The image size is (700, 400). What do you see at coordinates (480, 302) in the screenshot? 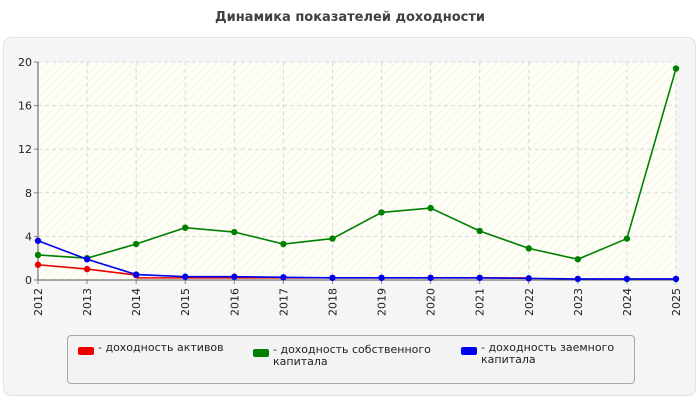
I see `x-tick-label: 2021` at bounding box center [480, 302].